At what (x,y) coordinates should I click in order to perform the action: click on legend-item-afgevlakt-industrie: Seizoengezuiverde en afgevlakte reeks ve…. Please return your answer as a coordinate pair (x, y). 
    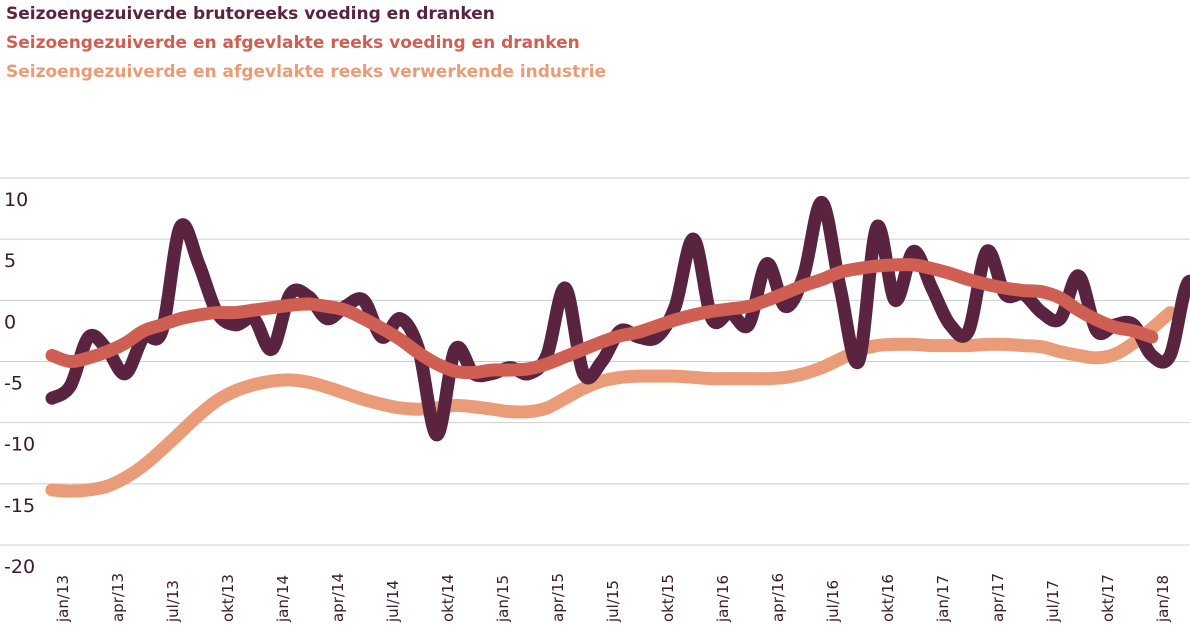
    Looking at the image, I should click on (306, 72).